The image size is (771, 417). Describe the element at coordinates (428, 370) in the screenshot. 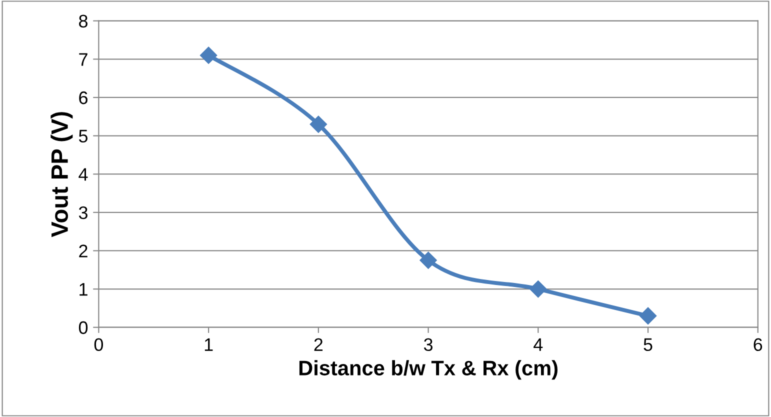

I see `x-axis-title: Distance b/w Tx & Rx (cm)` at that location.